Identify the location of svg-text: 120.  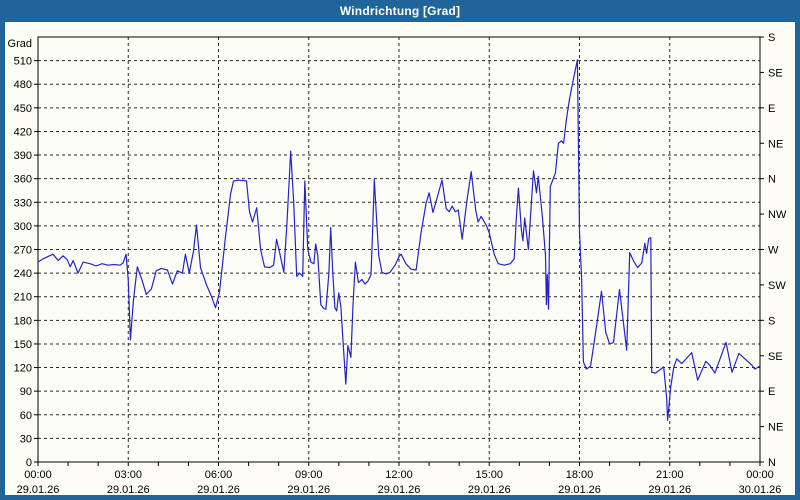
(23, 369).